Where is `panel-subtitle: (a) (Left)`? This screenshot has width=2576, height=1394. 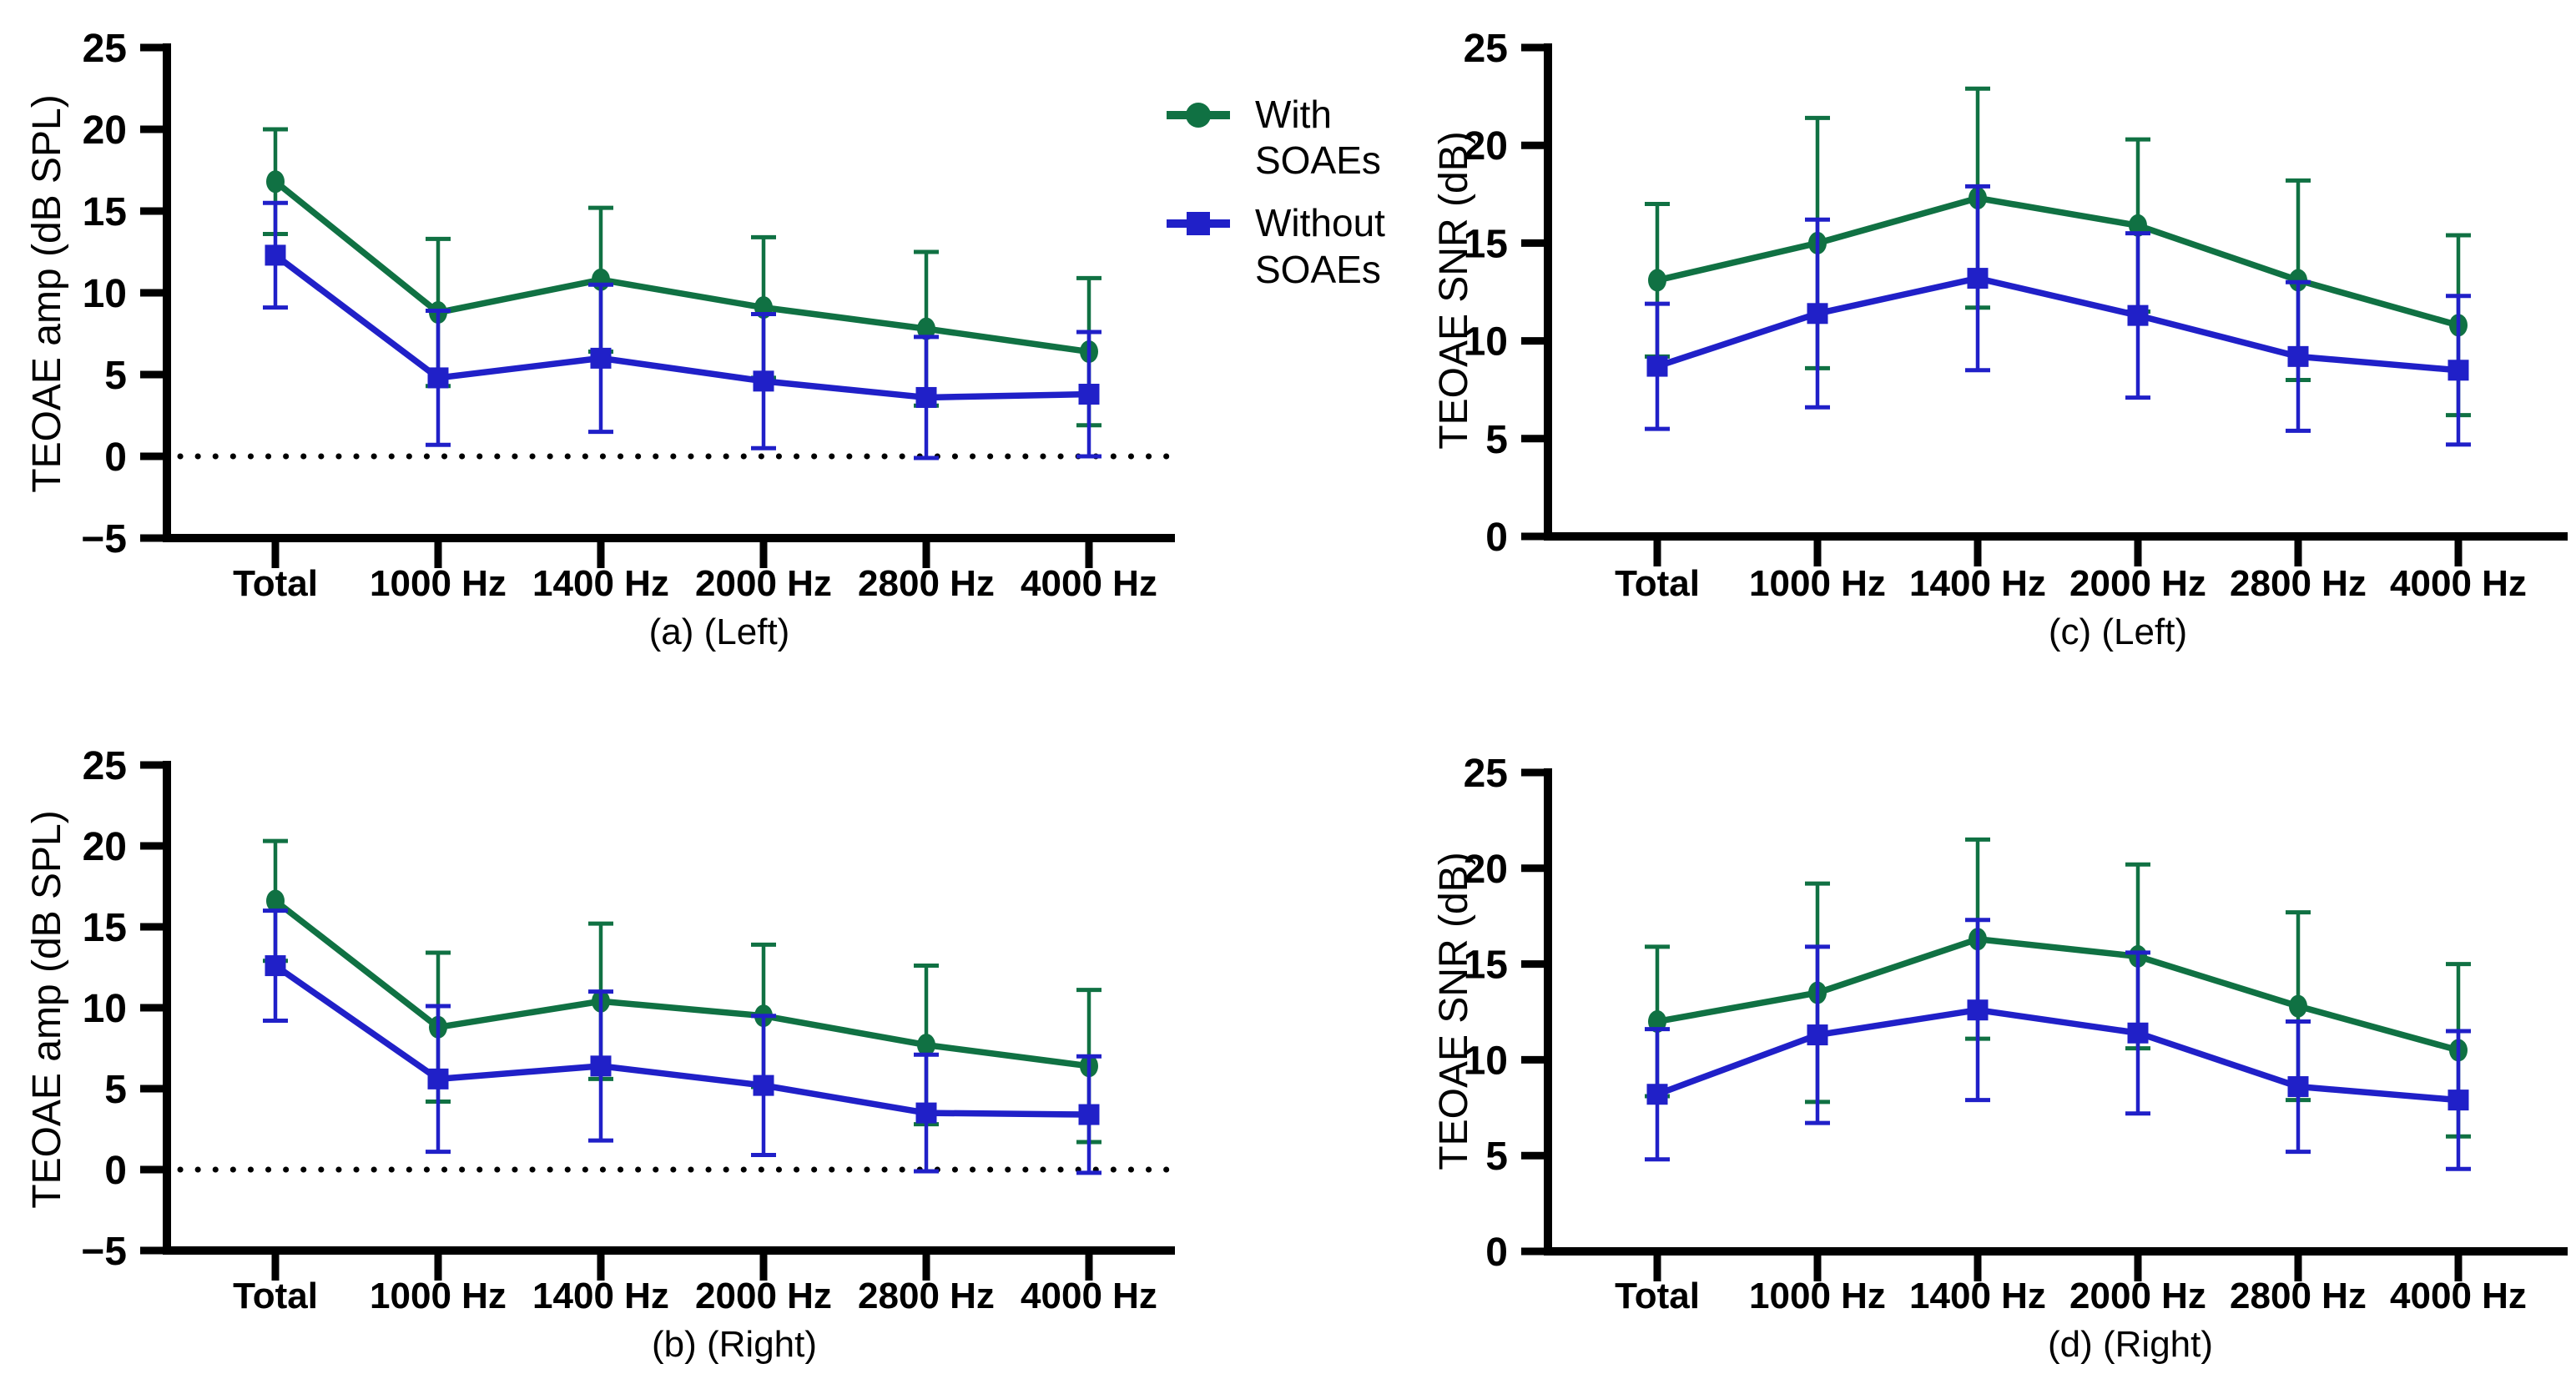 panel-subtitle: (a) (Left) is located at coordinates (720, 631).